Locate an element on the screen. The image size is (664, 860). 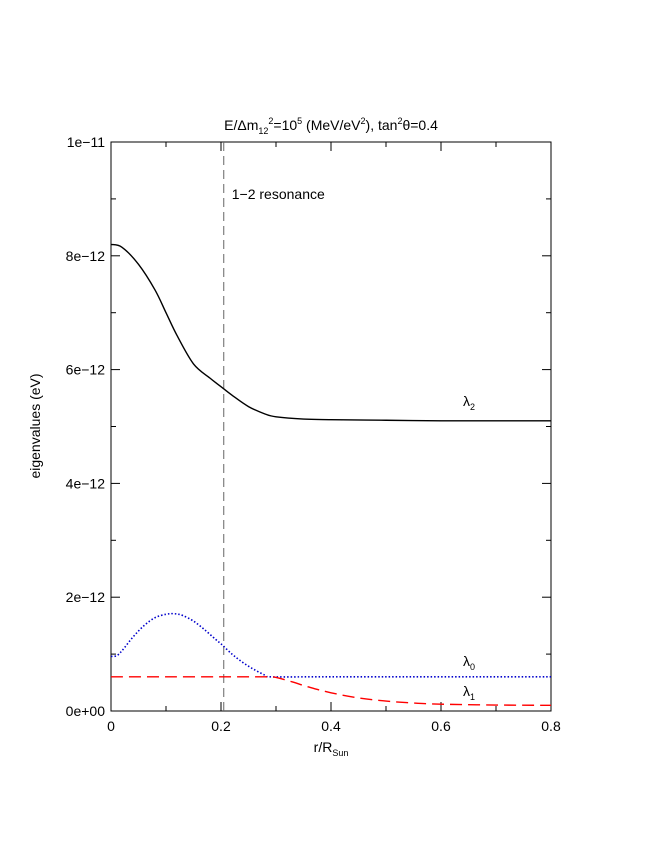
x-tick-label: 0.8 is located at coordinates (551, 726).